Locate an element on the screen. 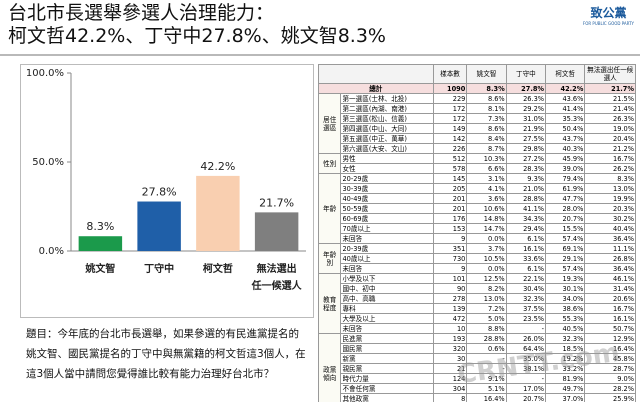  row-label: 親民黨 is located at coordinates (387, 368).